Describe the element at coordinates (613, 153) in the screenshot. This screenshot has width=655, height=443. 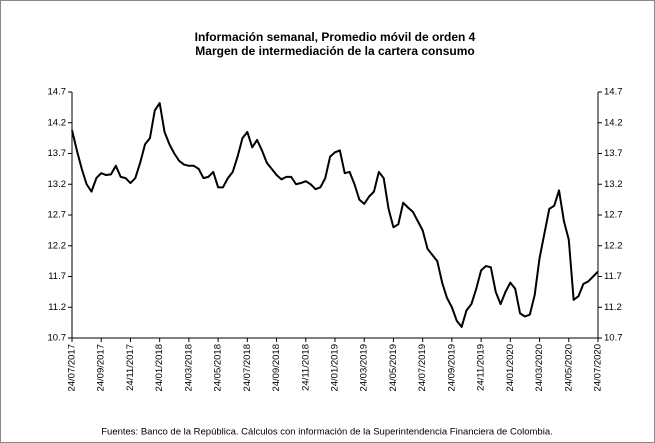
I see `y2-tick-label: 13.7` at that location.